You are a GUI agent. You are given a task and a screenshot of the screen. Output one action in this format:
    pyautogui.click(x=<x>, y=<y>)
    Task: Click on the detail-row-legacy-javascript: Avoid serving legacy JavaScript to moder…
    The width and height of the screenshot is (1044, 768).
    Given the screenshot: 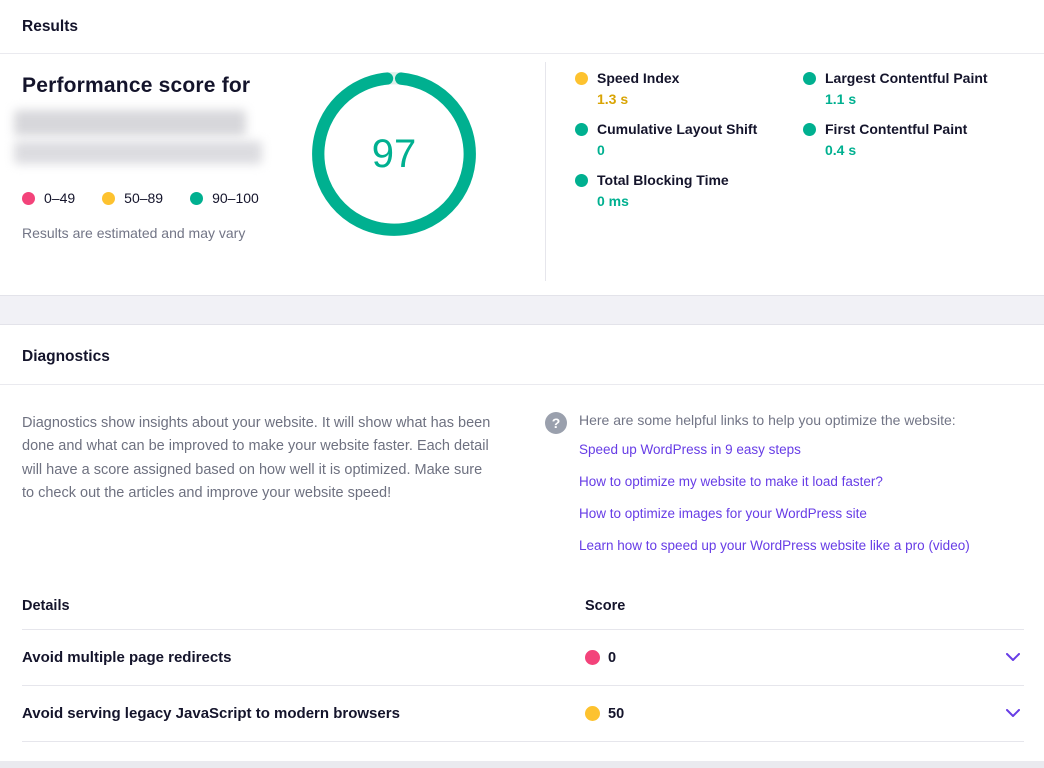 What is the action you would take?
    pyautogui.click(x=523, y=714)
    